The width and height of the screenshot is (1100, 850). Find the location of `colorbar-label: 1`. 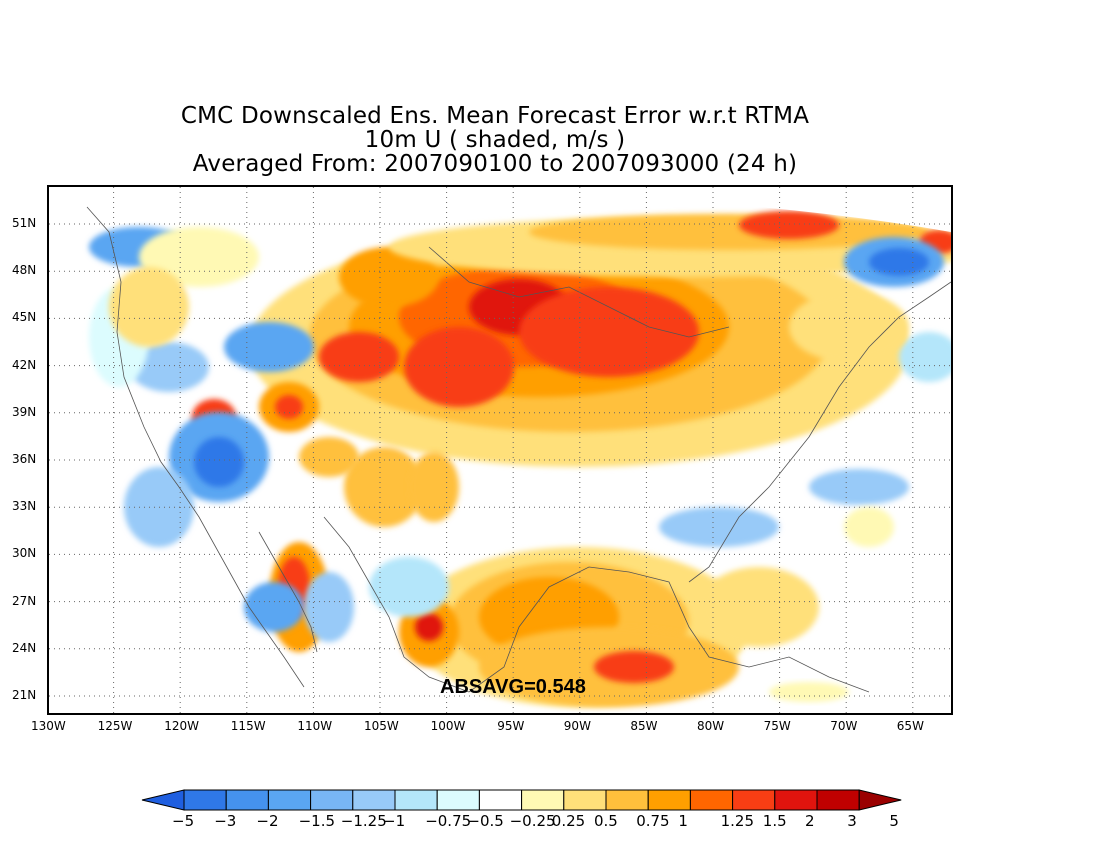

colorbar-label: 1 is located at coordinates (683, 821).